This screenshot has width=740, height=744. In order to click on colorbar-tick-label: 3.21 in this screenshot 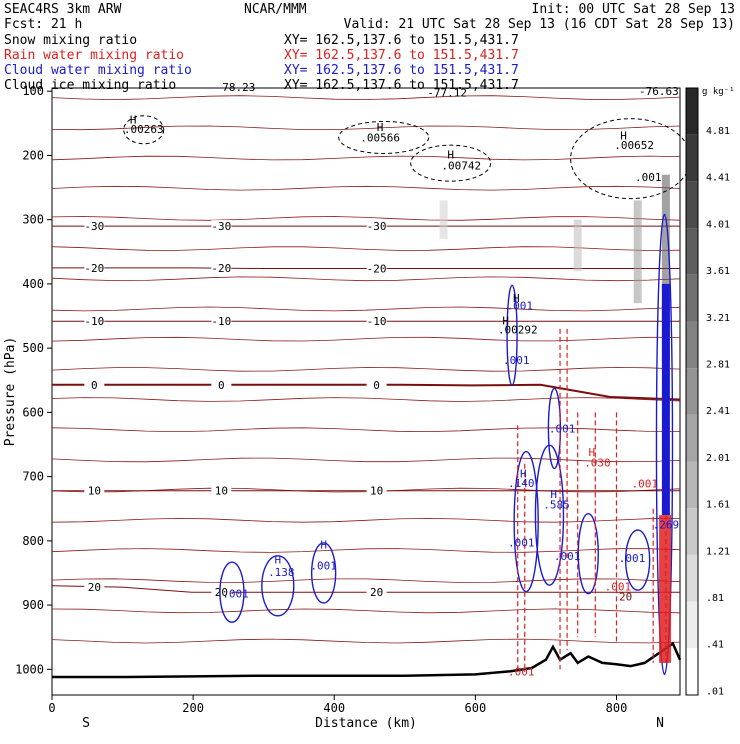, I will do `click(718, 318)`.